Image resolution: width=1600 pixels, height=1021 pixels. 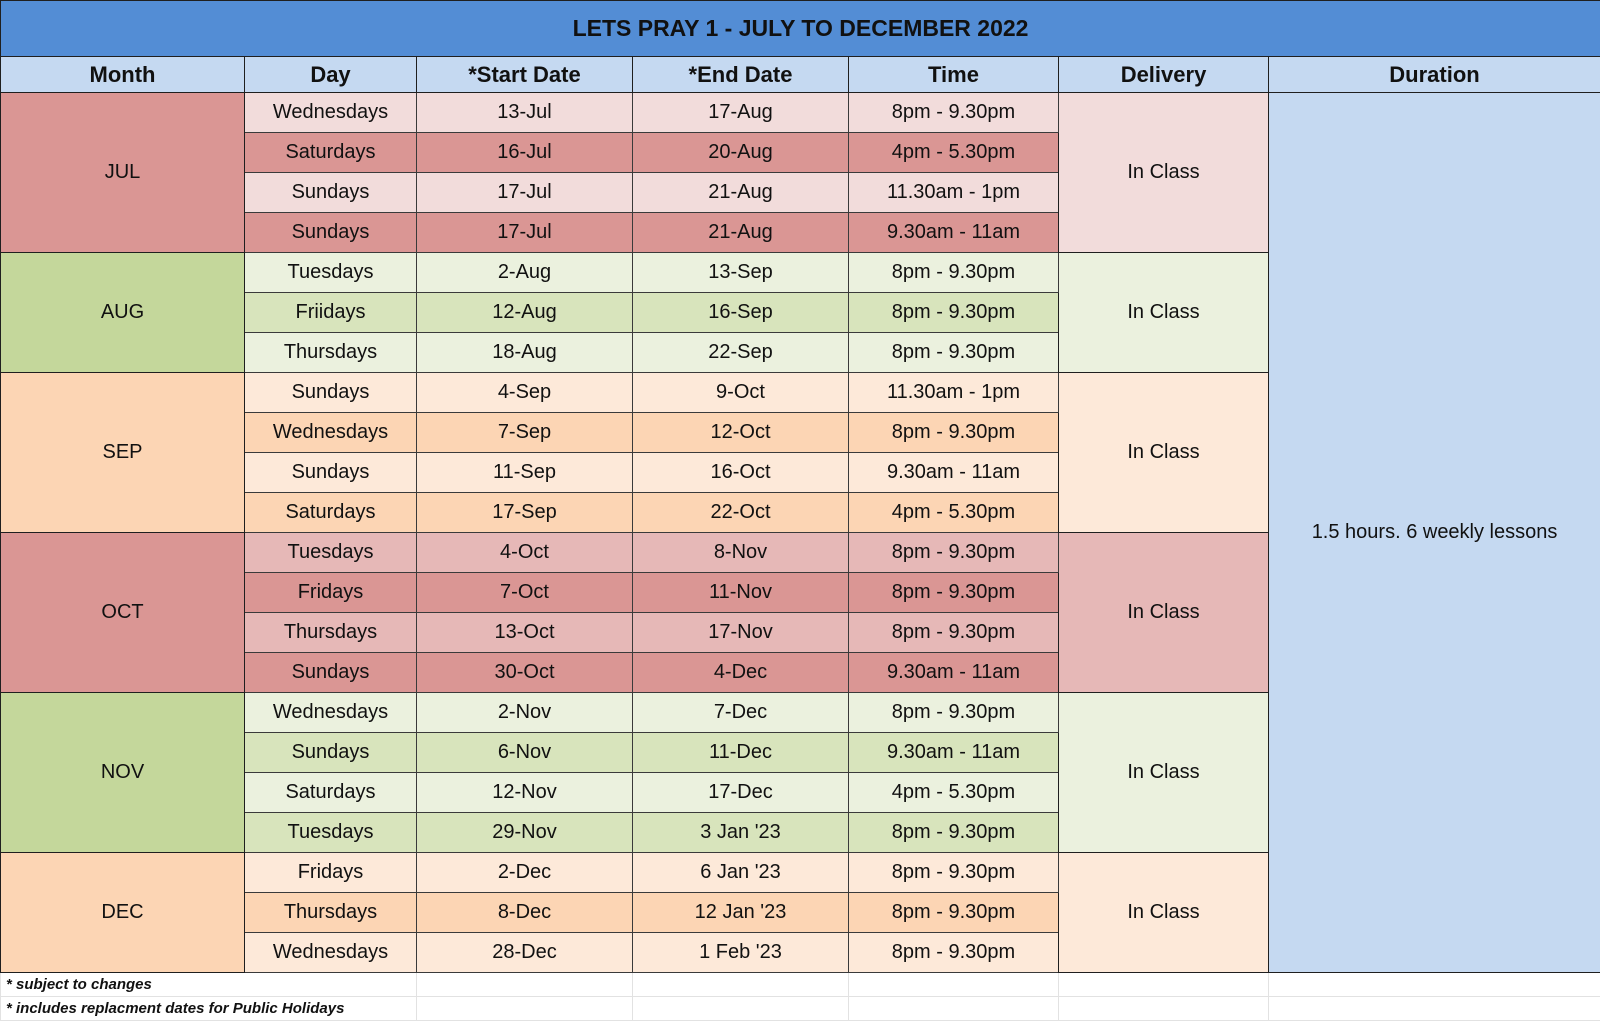 I want to click on month-cell: SEP, so click(x=123, y=453).